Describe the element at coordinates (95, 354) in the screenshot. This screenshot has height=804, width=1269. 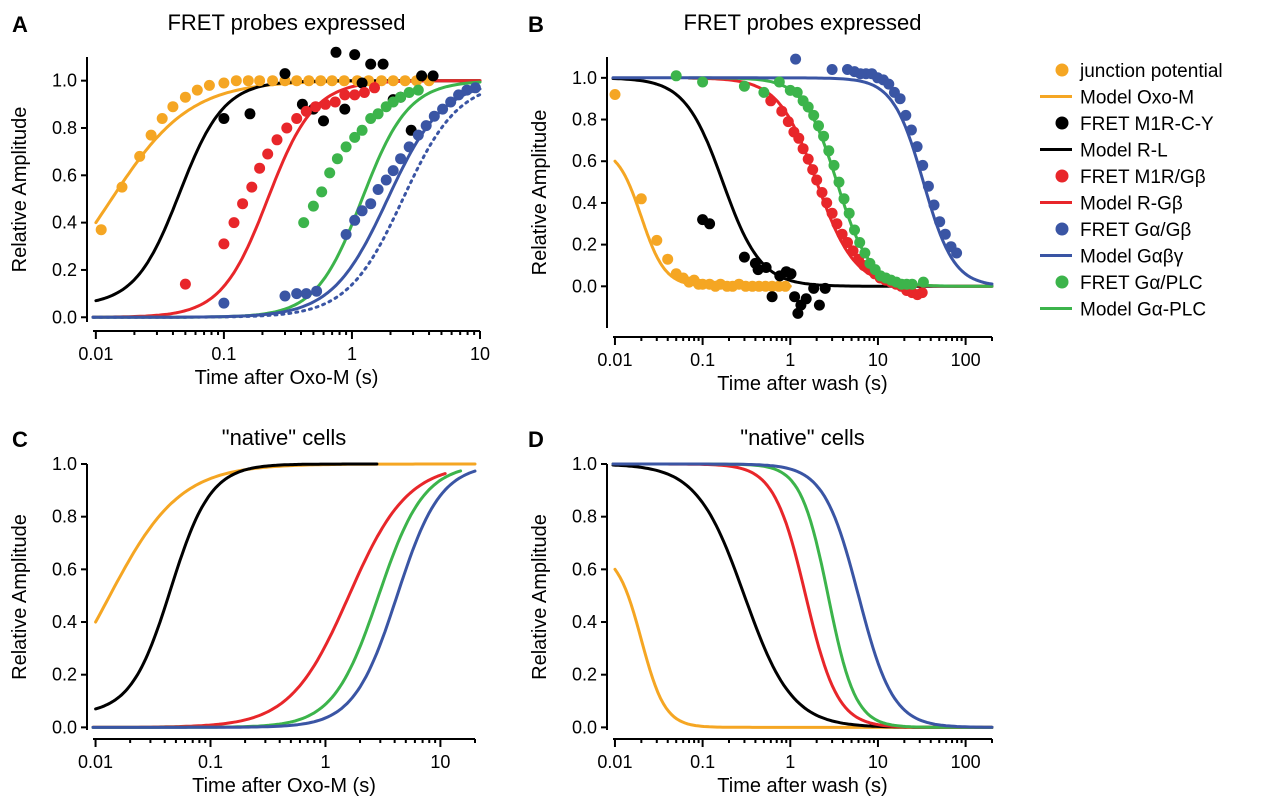
I see `x-tick-label: 0.01` at that location.